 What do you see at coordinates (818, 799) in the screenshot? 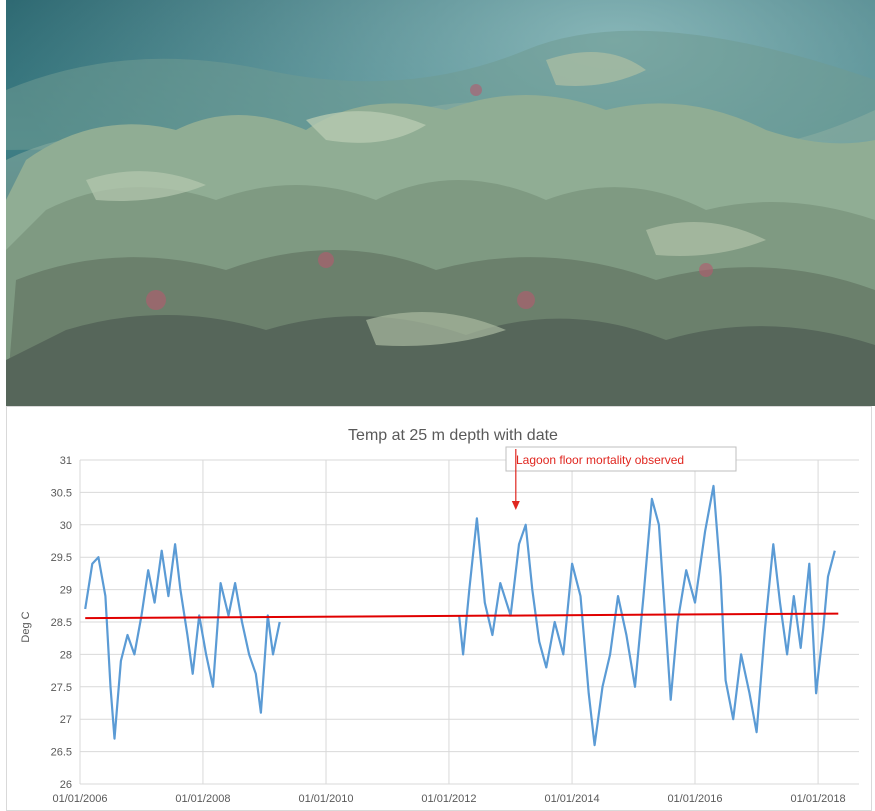
I see `x-tick-label: 01/01/2018` at bounding box center [818, 799].